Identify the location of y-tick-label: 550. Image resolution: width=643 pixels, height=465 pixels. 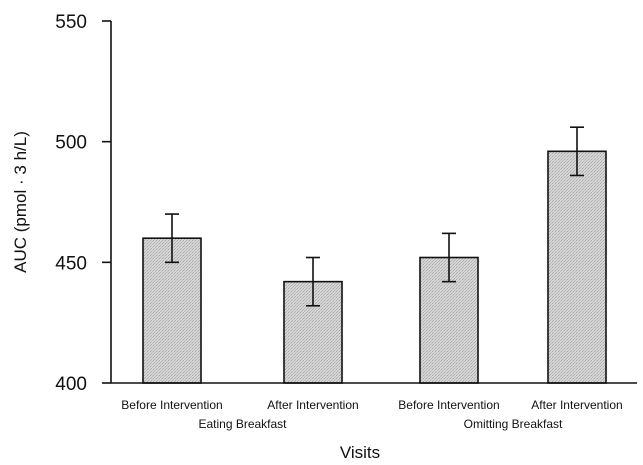
(71, 22).